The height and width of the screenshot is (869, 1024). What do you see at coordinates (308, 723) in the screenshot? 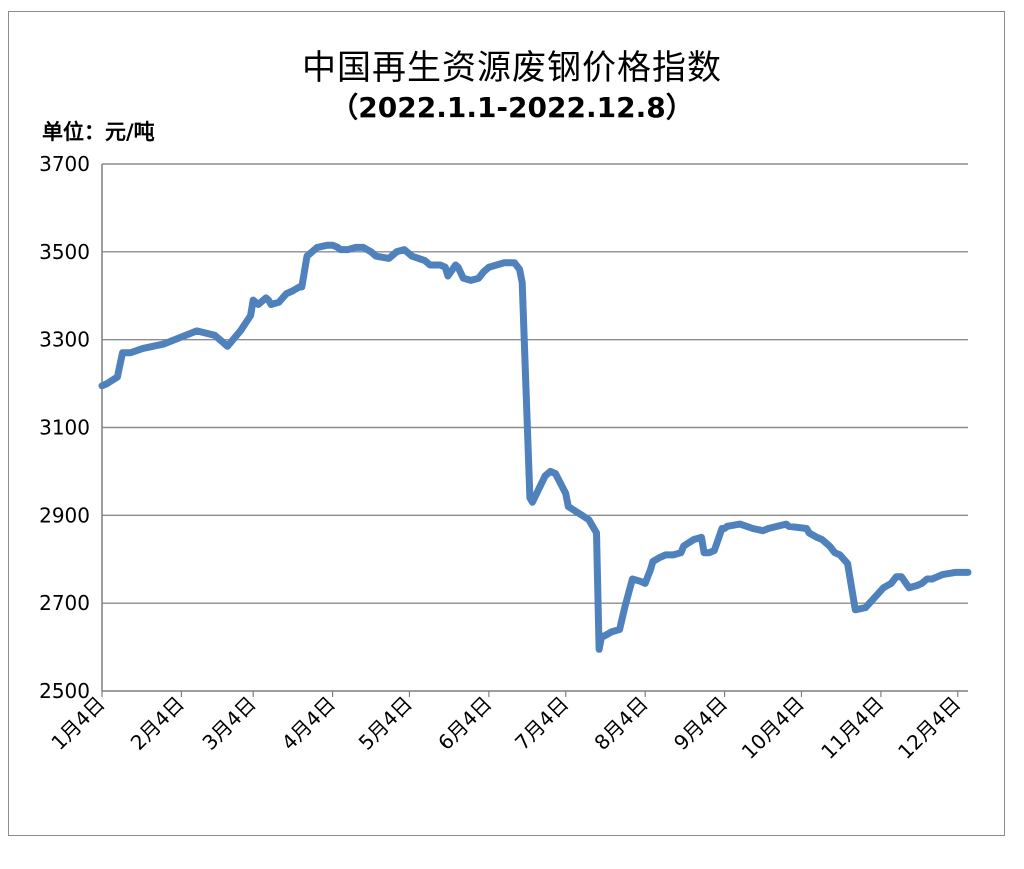
I see `x-tick-label: 4月4日` at bounding box center [308, 723].